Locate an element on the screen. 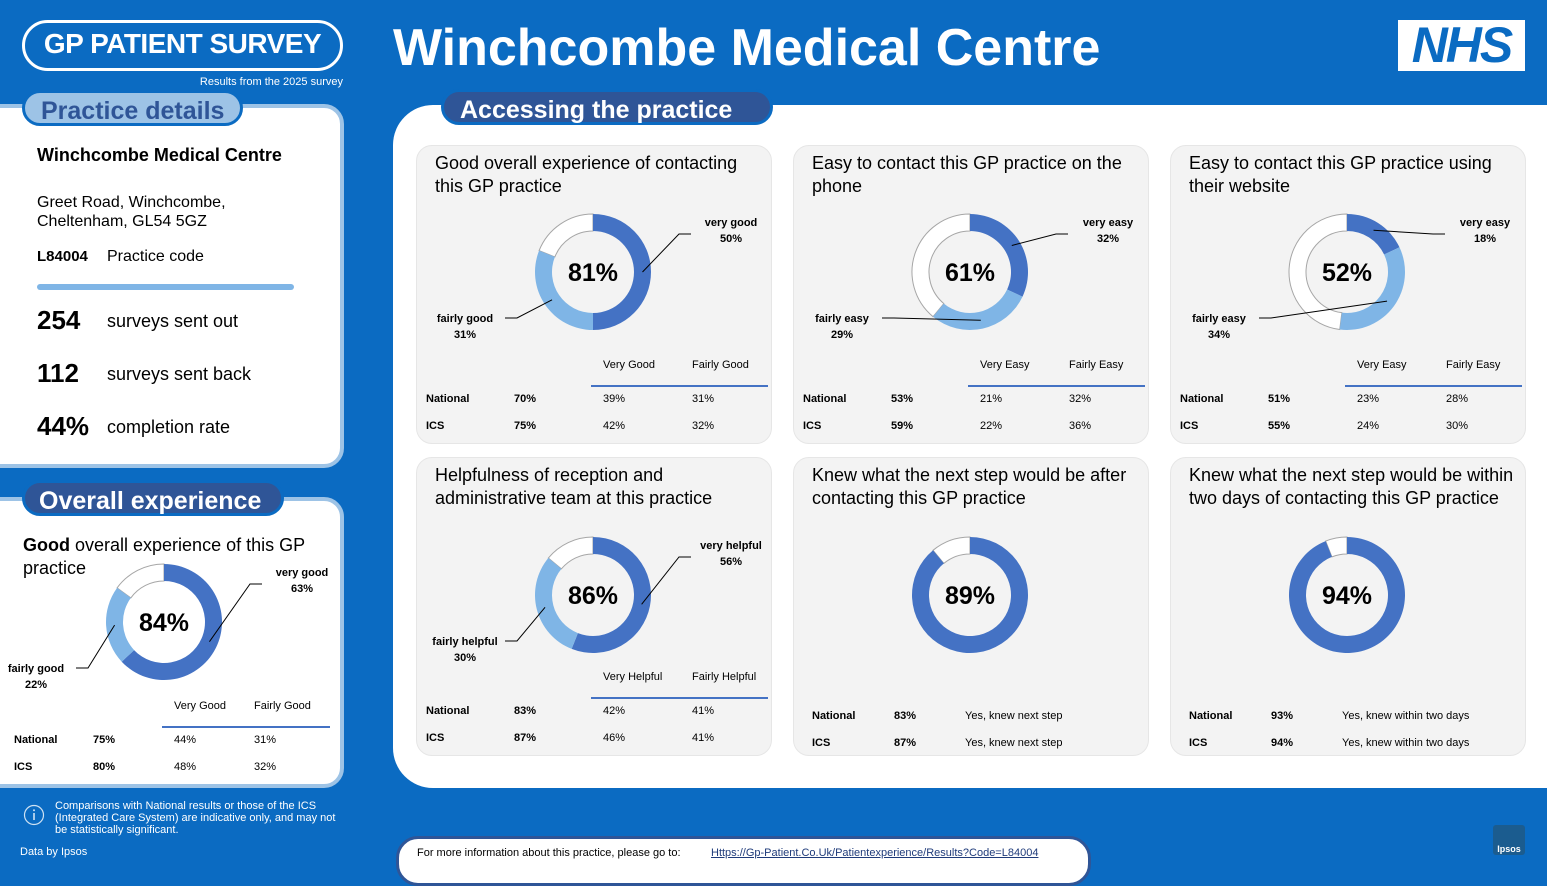 The width and height of the screenshot is (1547, 886). logo-frame is located at coordinates (182, 45).